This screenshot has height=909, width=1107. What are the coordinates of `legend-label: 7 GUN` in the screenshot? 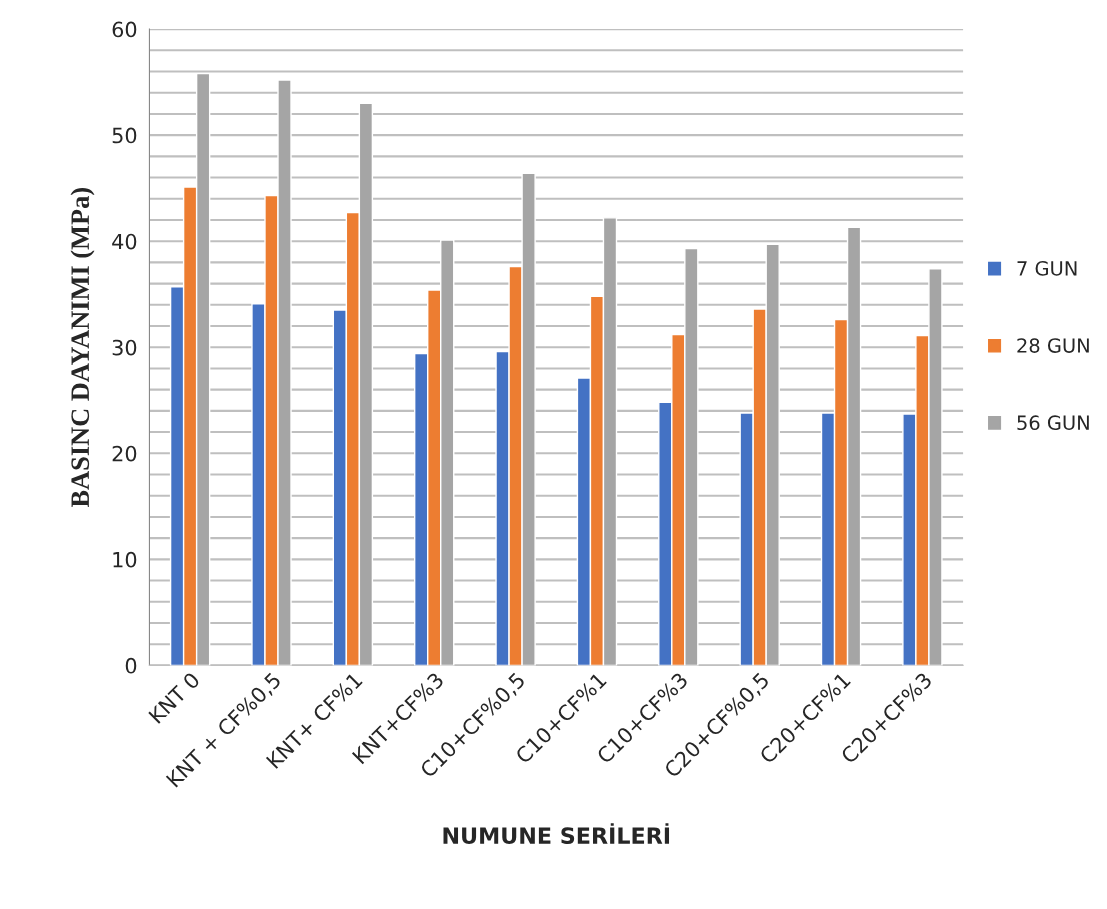 It's located at (1047, 268).